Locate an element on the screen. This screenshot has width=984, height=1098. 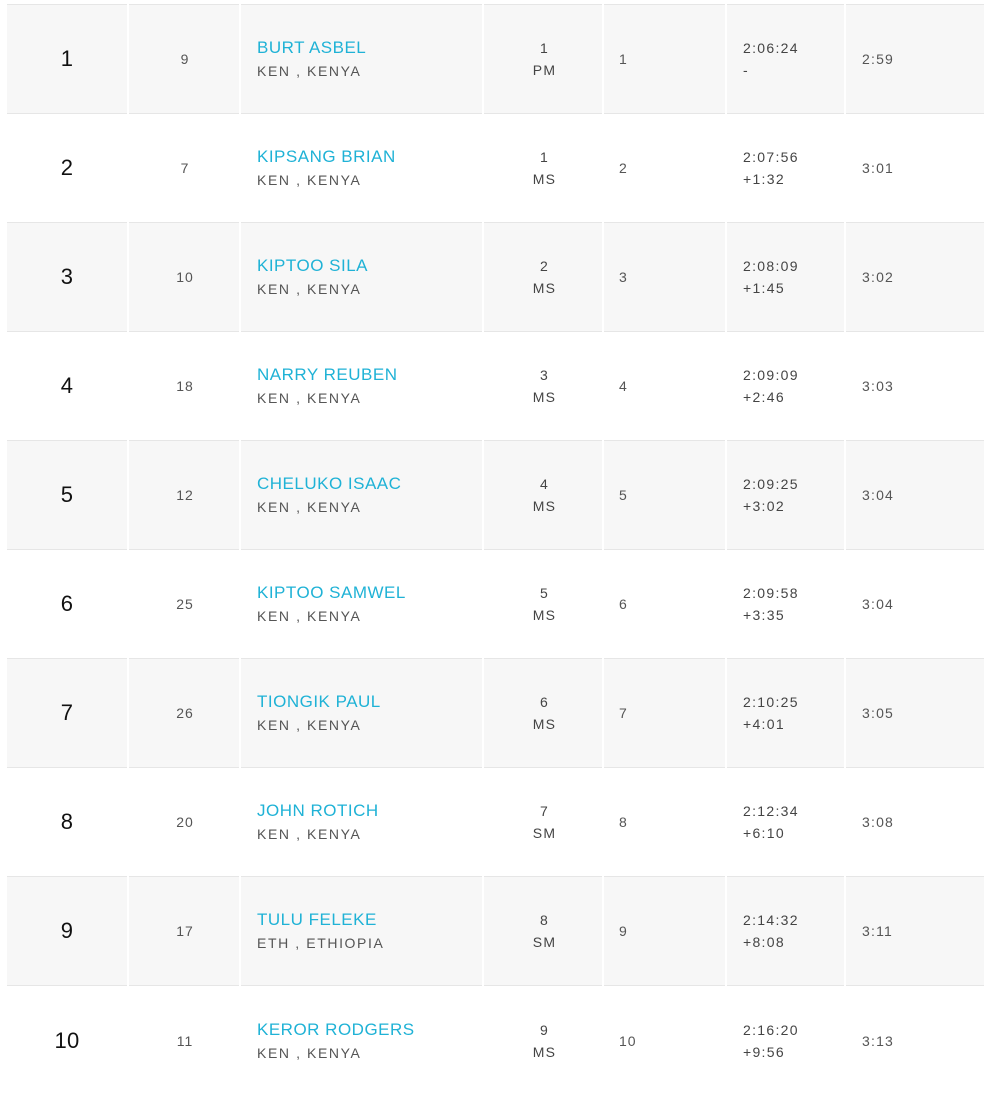
gender-place: 2 is located at coordinates (623, 168).